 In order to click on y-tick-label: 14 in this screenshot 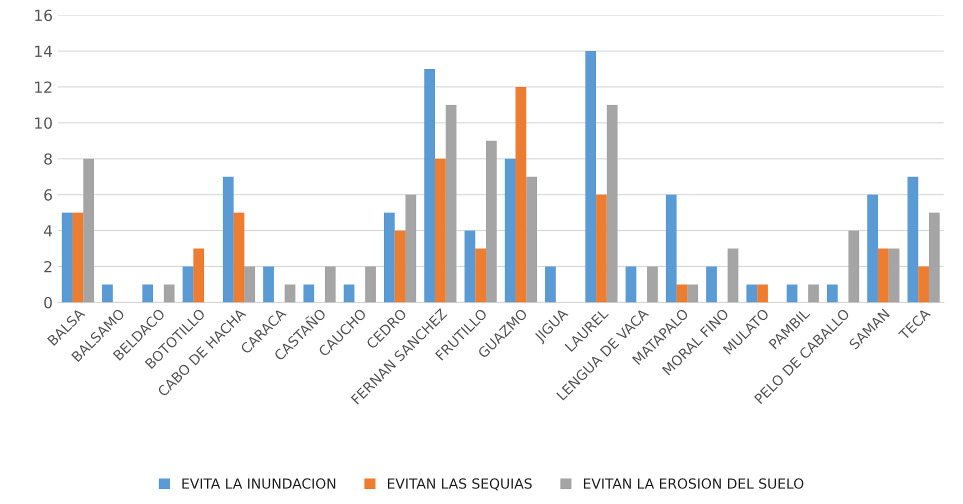, I will do `click(43, 51)`.